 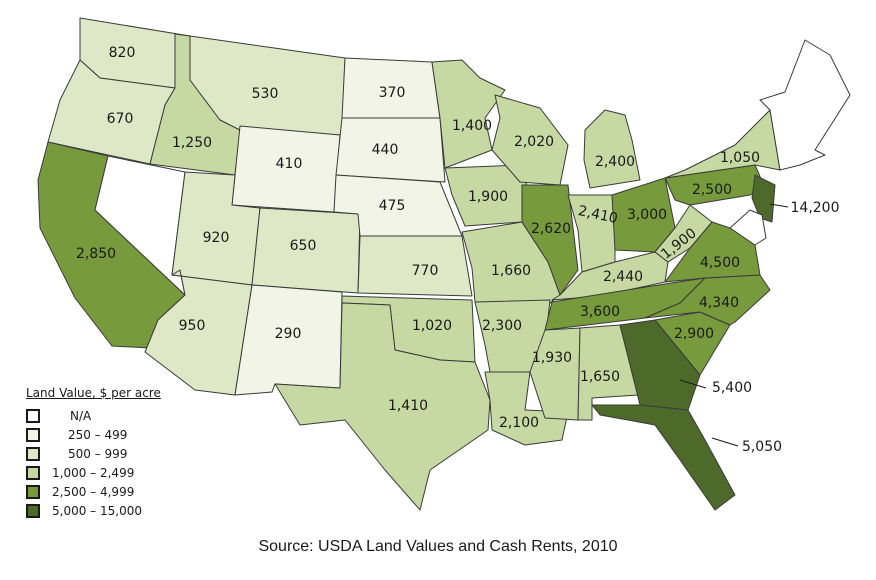 I want to click on label-south-dakota: 440, so click(x=385, y=150).